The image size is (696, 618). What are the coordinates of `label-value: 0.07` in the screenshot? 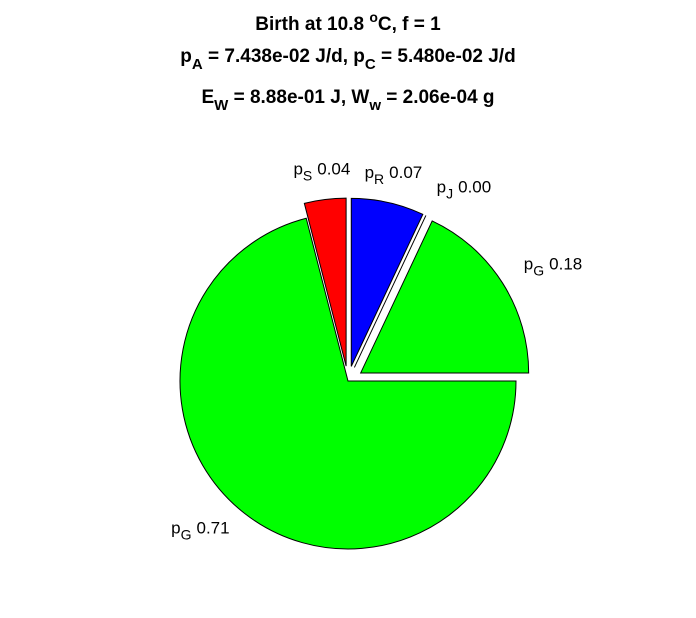 It's located at (405, 172).